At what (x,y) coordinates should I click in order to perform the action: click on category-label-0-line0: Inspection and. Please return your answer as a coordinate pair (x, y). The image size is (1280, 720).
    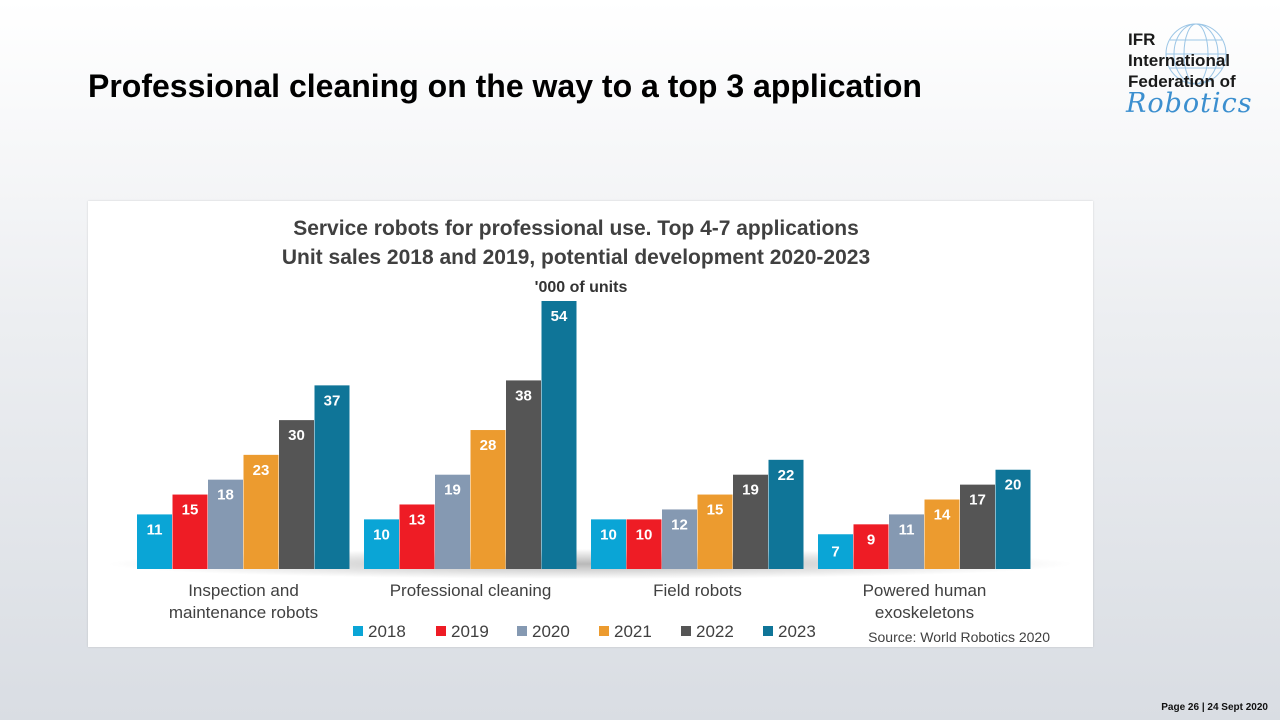
    Looking at the image, I should click on (243, 590).